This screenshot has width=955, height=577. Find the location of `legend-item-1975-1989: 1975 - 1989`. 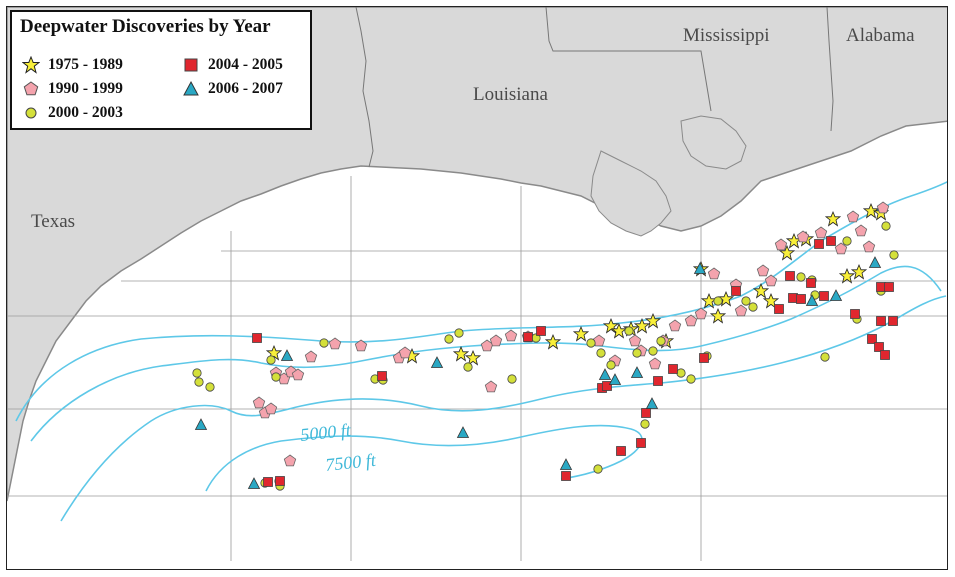

legend-item-1975-1989: 1975 - 1989 is located at coordinates (72, 65).